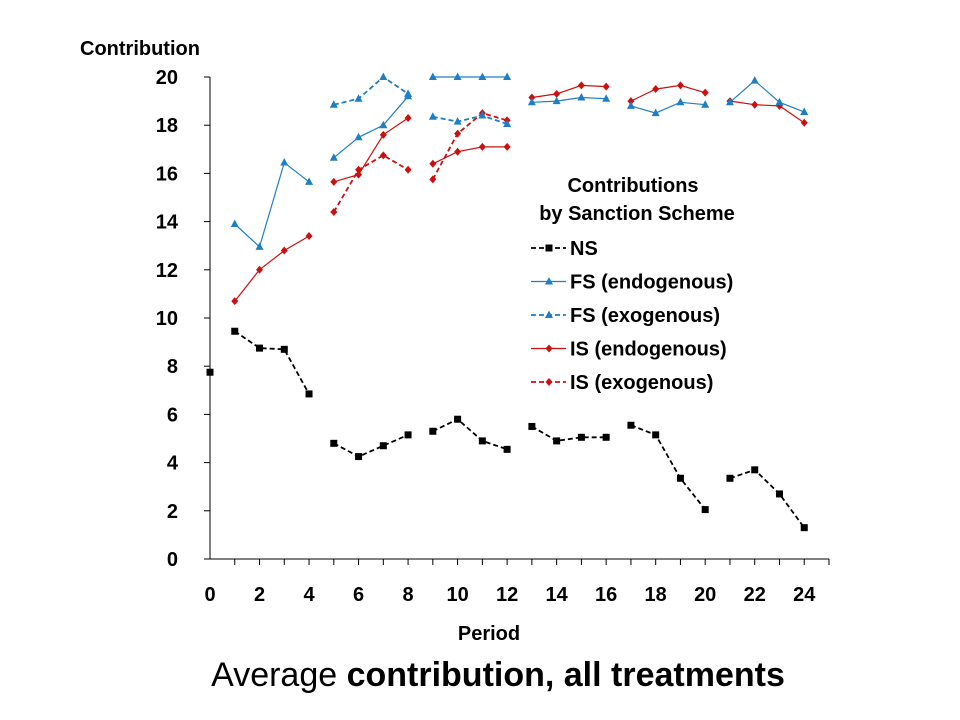 Image resolution: width=960 pixels, height=720 pixels. I want to click on x-tick-label: 14, so click(557, 595).